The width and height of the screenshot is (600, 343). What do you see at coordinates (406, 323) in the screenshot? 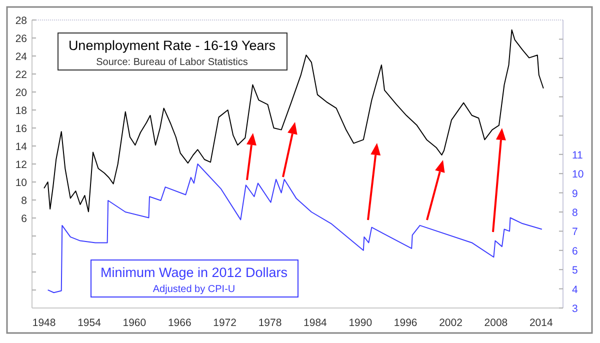
I see `x-tick-label: 1996` at bounding box center [406, 323].